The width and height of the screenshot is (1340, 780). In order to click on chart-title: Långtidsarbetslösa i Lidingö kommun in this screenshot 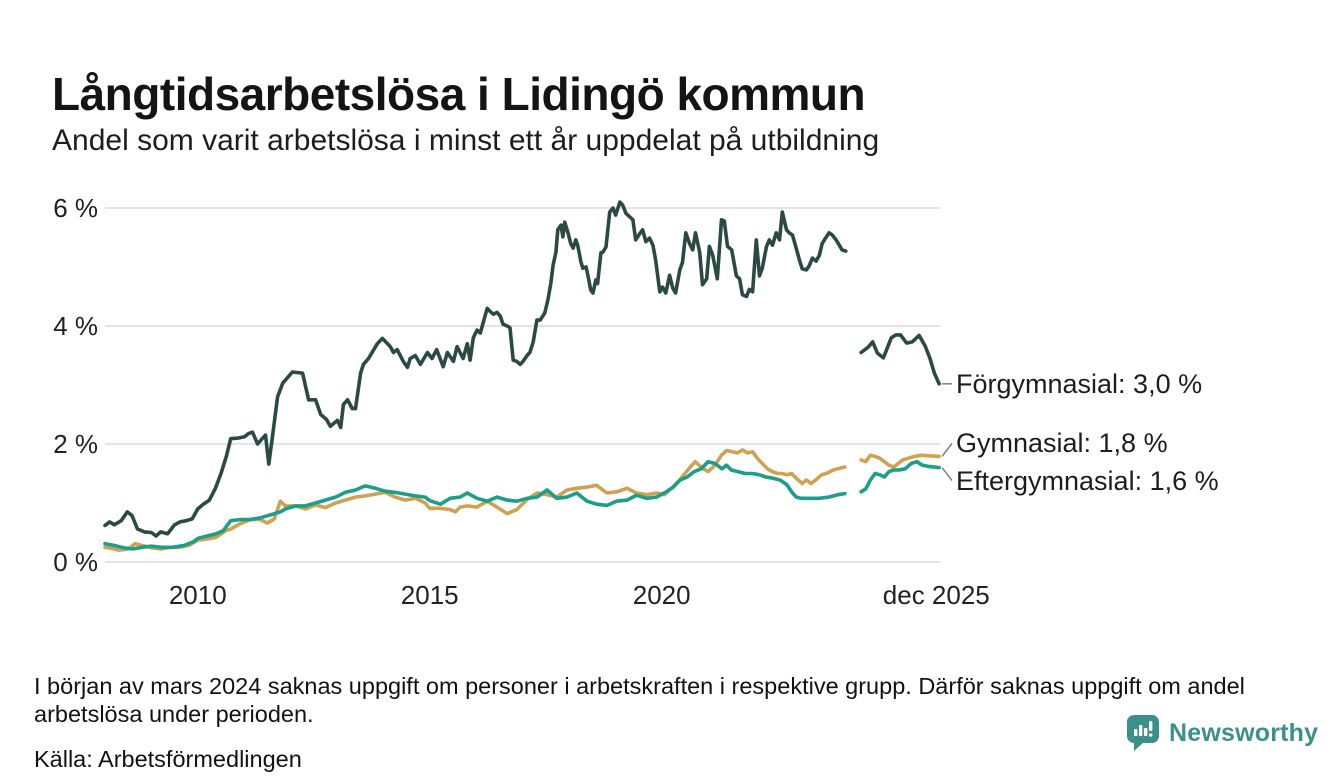, I will do `click(459, 93)`.